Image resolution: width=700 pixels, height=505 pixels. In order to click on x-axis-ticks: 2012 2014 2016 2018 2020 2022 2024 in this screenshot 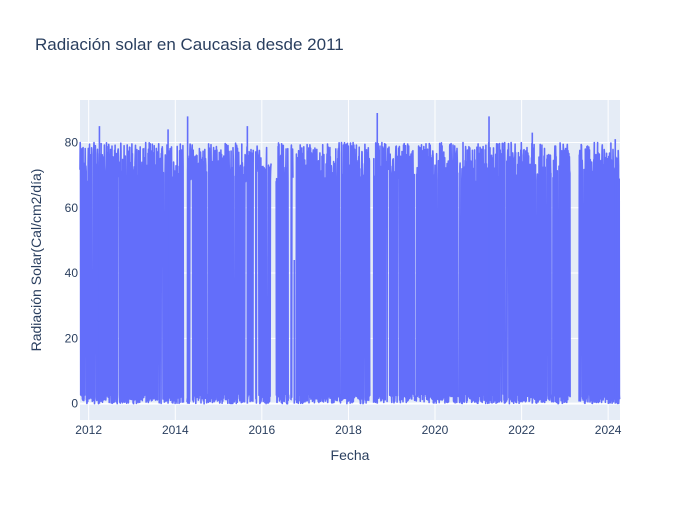, I will do `click(348, 430)`.